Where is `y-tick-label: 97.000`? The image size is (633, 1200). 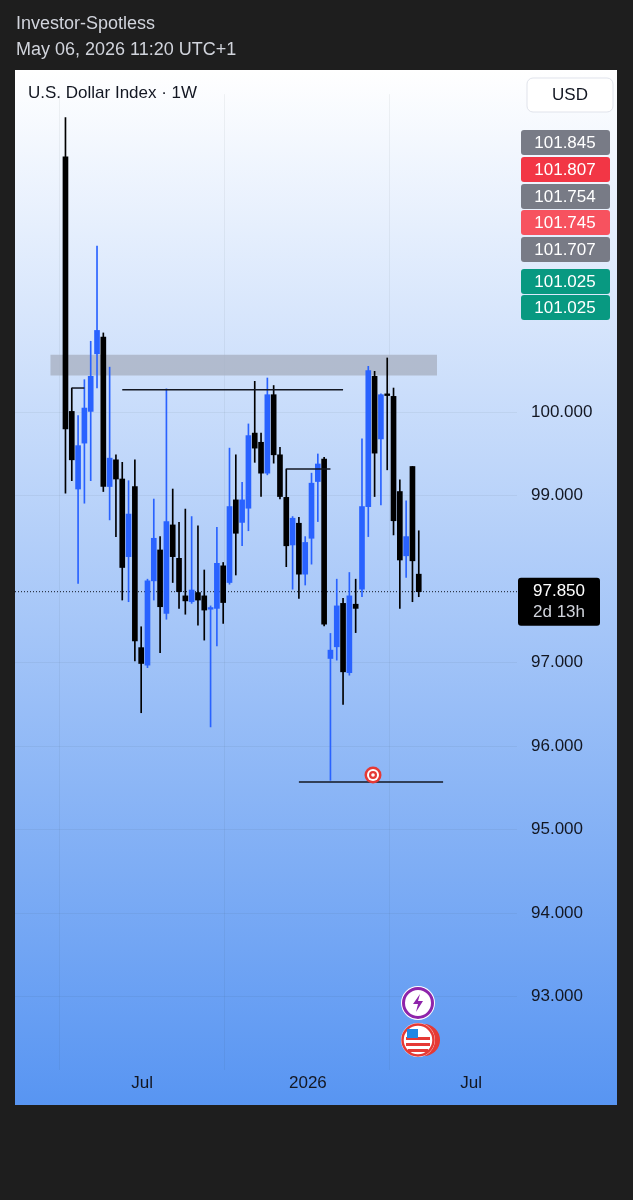
y-tick-label: 97.000 is located at coordinates (557, 662).